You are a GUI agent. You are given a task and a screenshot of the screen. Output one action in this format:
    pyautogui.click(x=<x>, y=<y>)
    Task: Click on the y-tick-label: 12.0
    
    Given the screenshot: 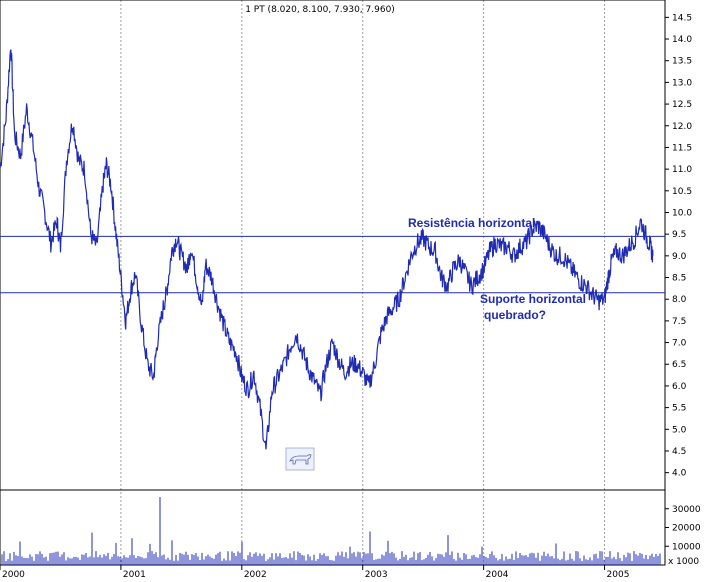 What is the action you would take?
    pyautogui.click(x=682, y=127)
    